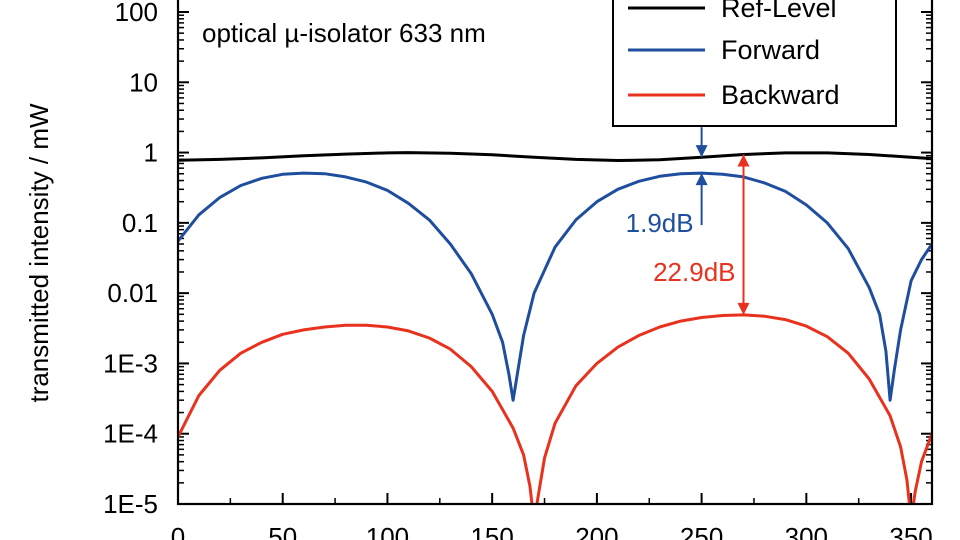 The image size is (960, 540). I want to click on x-tick-label: 350, so click(910, 531).